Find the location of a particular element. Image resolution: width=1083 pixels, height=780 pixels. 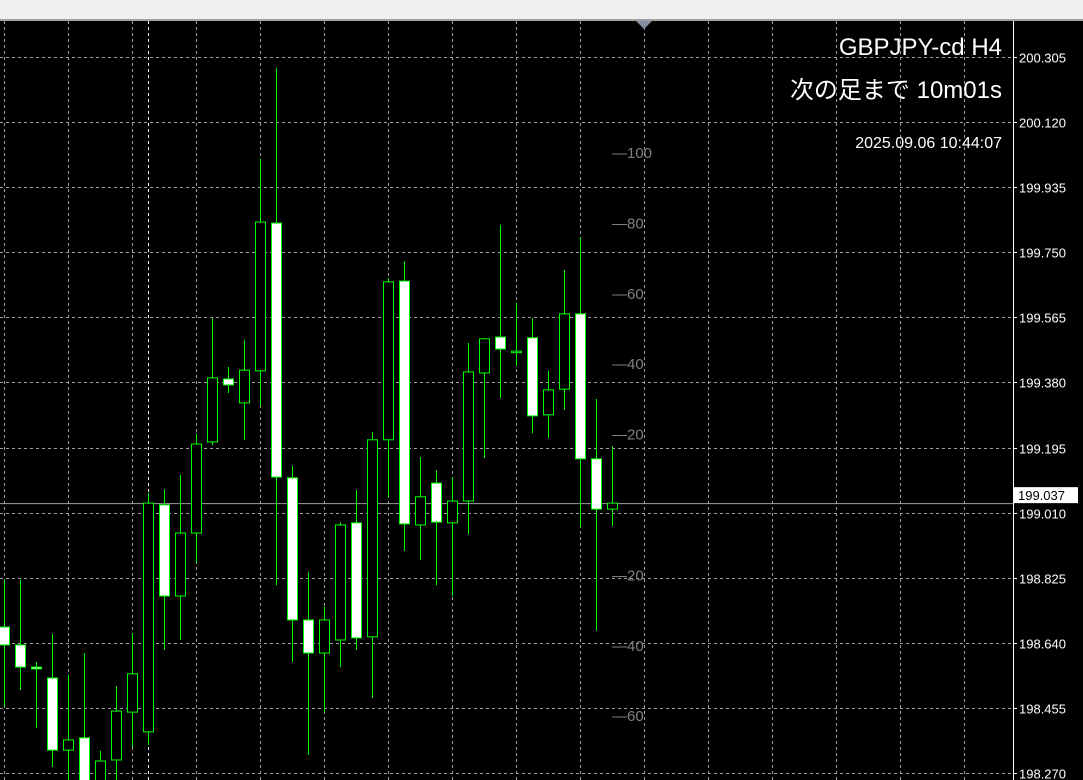

price-tick-label: 199.380 is located at coordinates (1042, 383).